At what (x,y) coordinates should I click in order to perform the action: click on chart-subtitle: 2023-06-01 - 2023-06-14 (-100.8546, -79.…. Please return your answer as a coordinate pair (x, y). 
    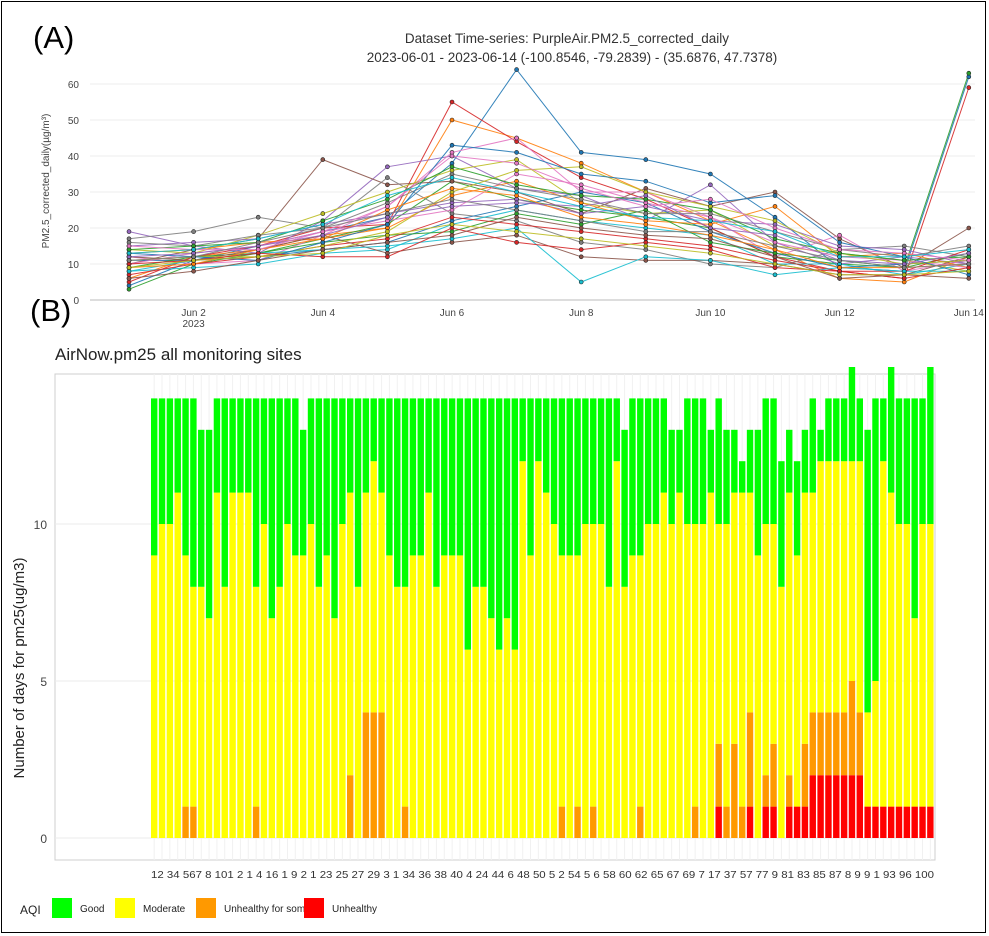
    Looking at the image, I should click on (572, 57).